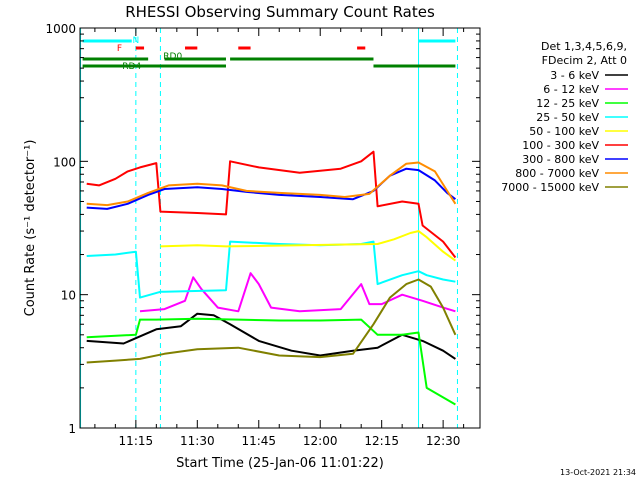 This screenshot has width=640, height=480. I want to click on legend-label-4: 50 - 100 keV, so click(564, 131).